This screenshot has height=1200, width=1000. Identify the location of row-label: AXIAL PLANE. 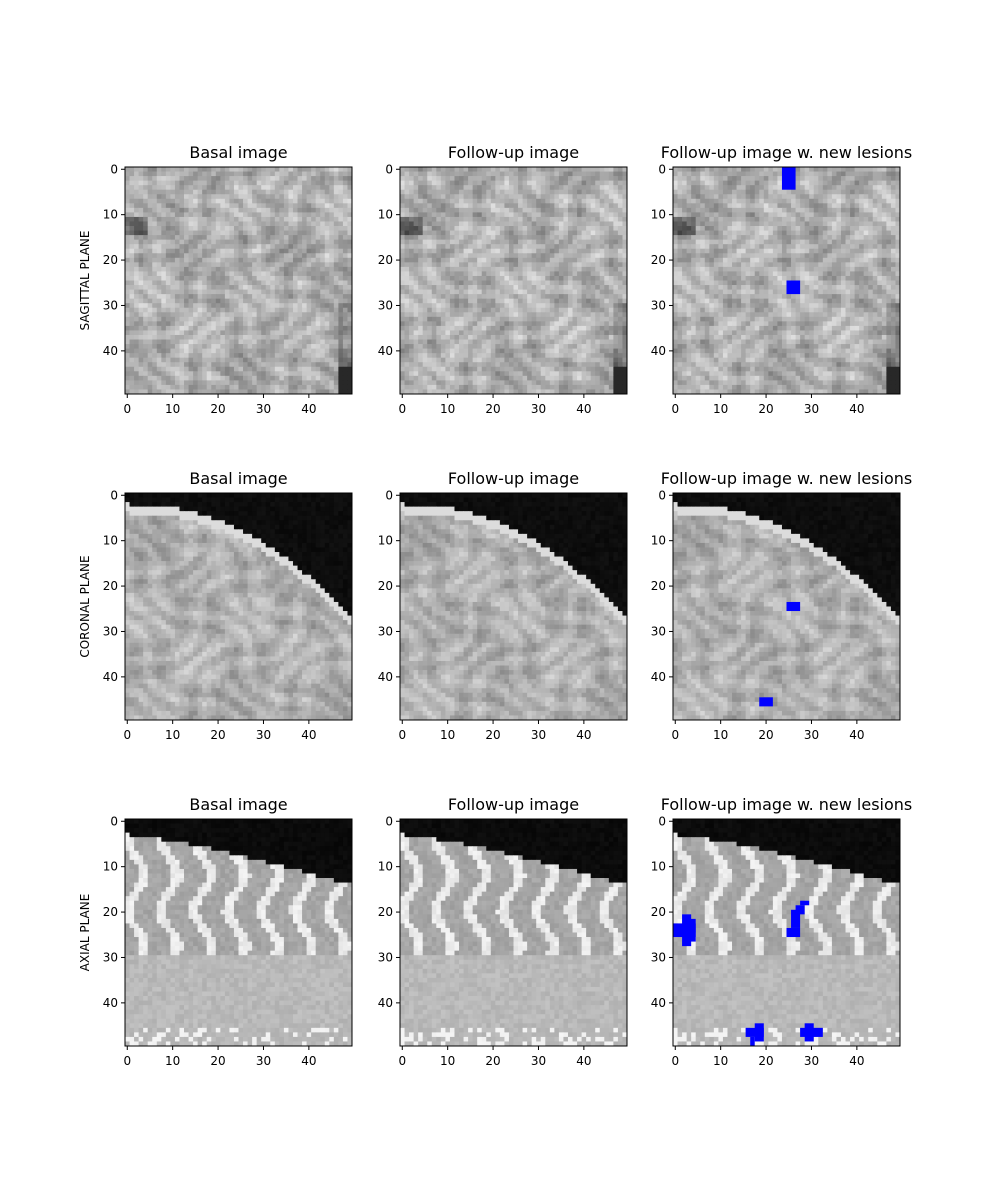
(85, 933).